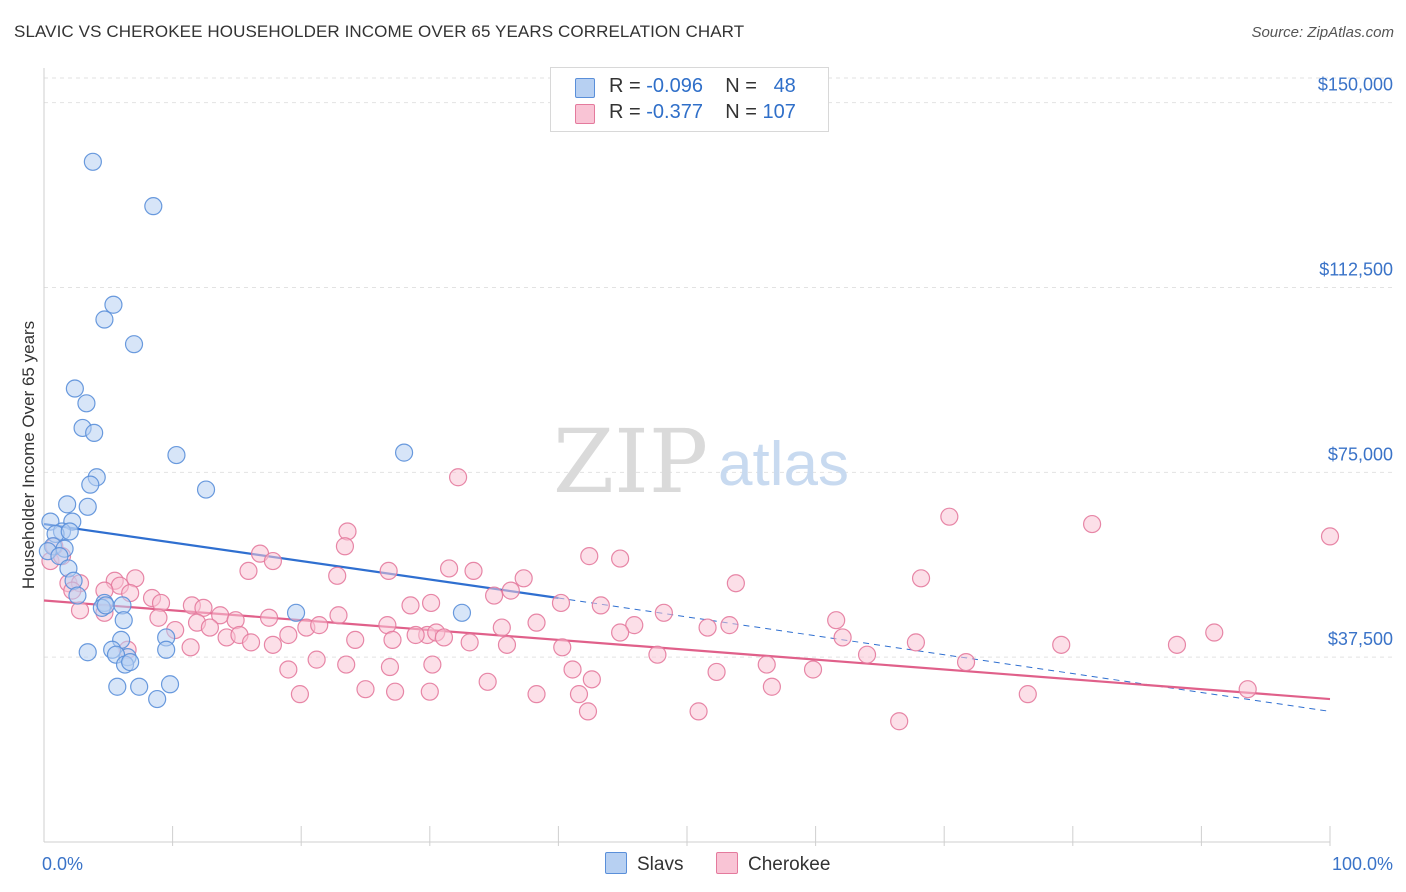 This screenshot has height=892, width=1406. Describe the element at coordinates (779, 112) in the screenshot. I see `legend-n-value: 107` at that location.